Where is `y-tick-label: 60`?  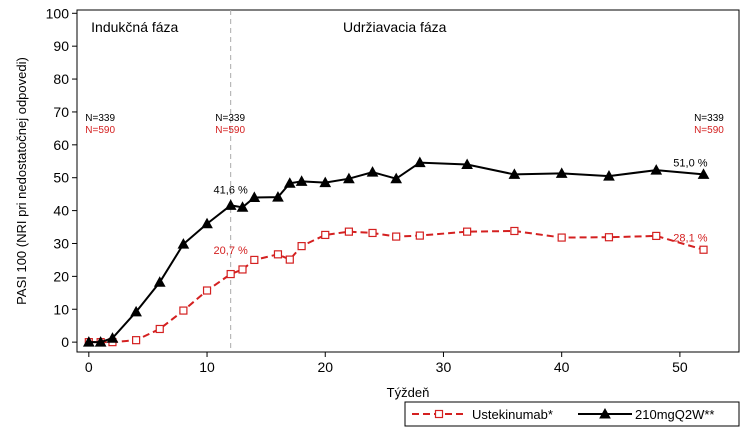 y-tick-label: 60 is located at coordinates (61, 145).